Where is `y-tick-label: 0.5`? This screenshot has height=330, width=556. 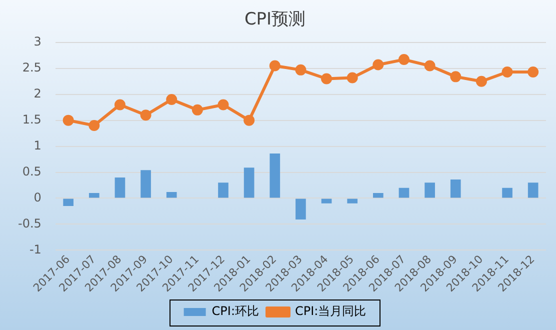 y-tick-label: 0.5 is located at coordinates (32, 171).